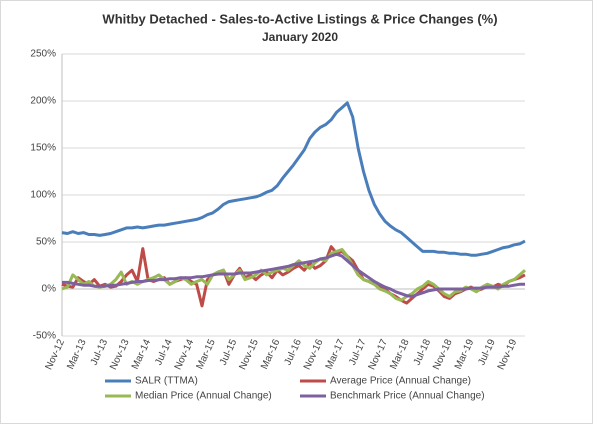  I want to click on legend-label: SALR (TTMA), so click(166, 381).